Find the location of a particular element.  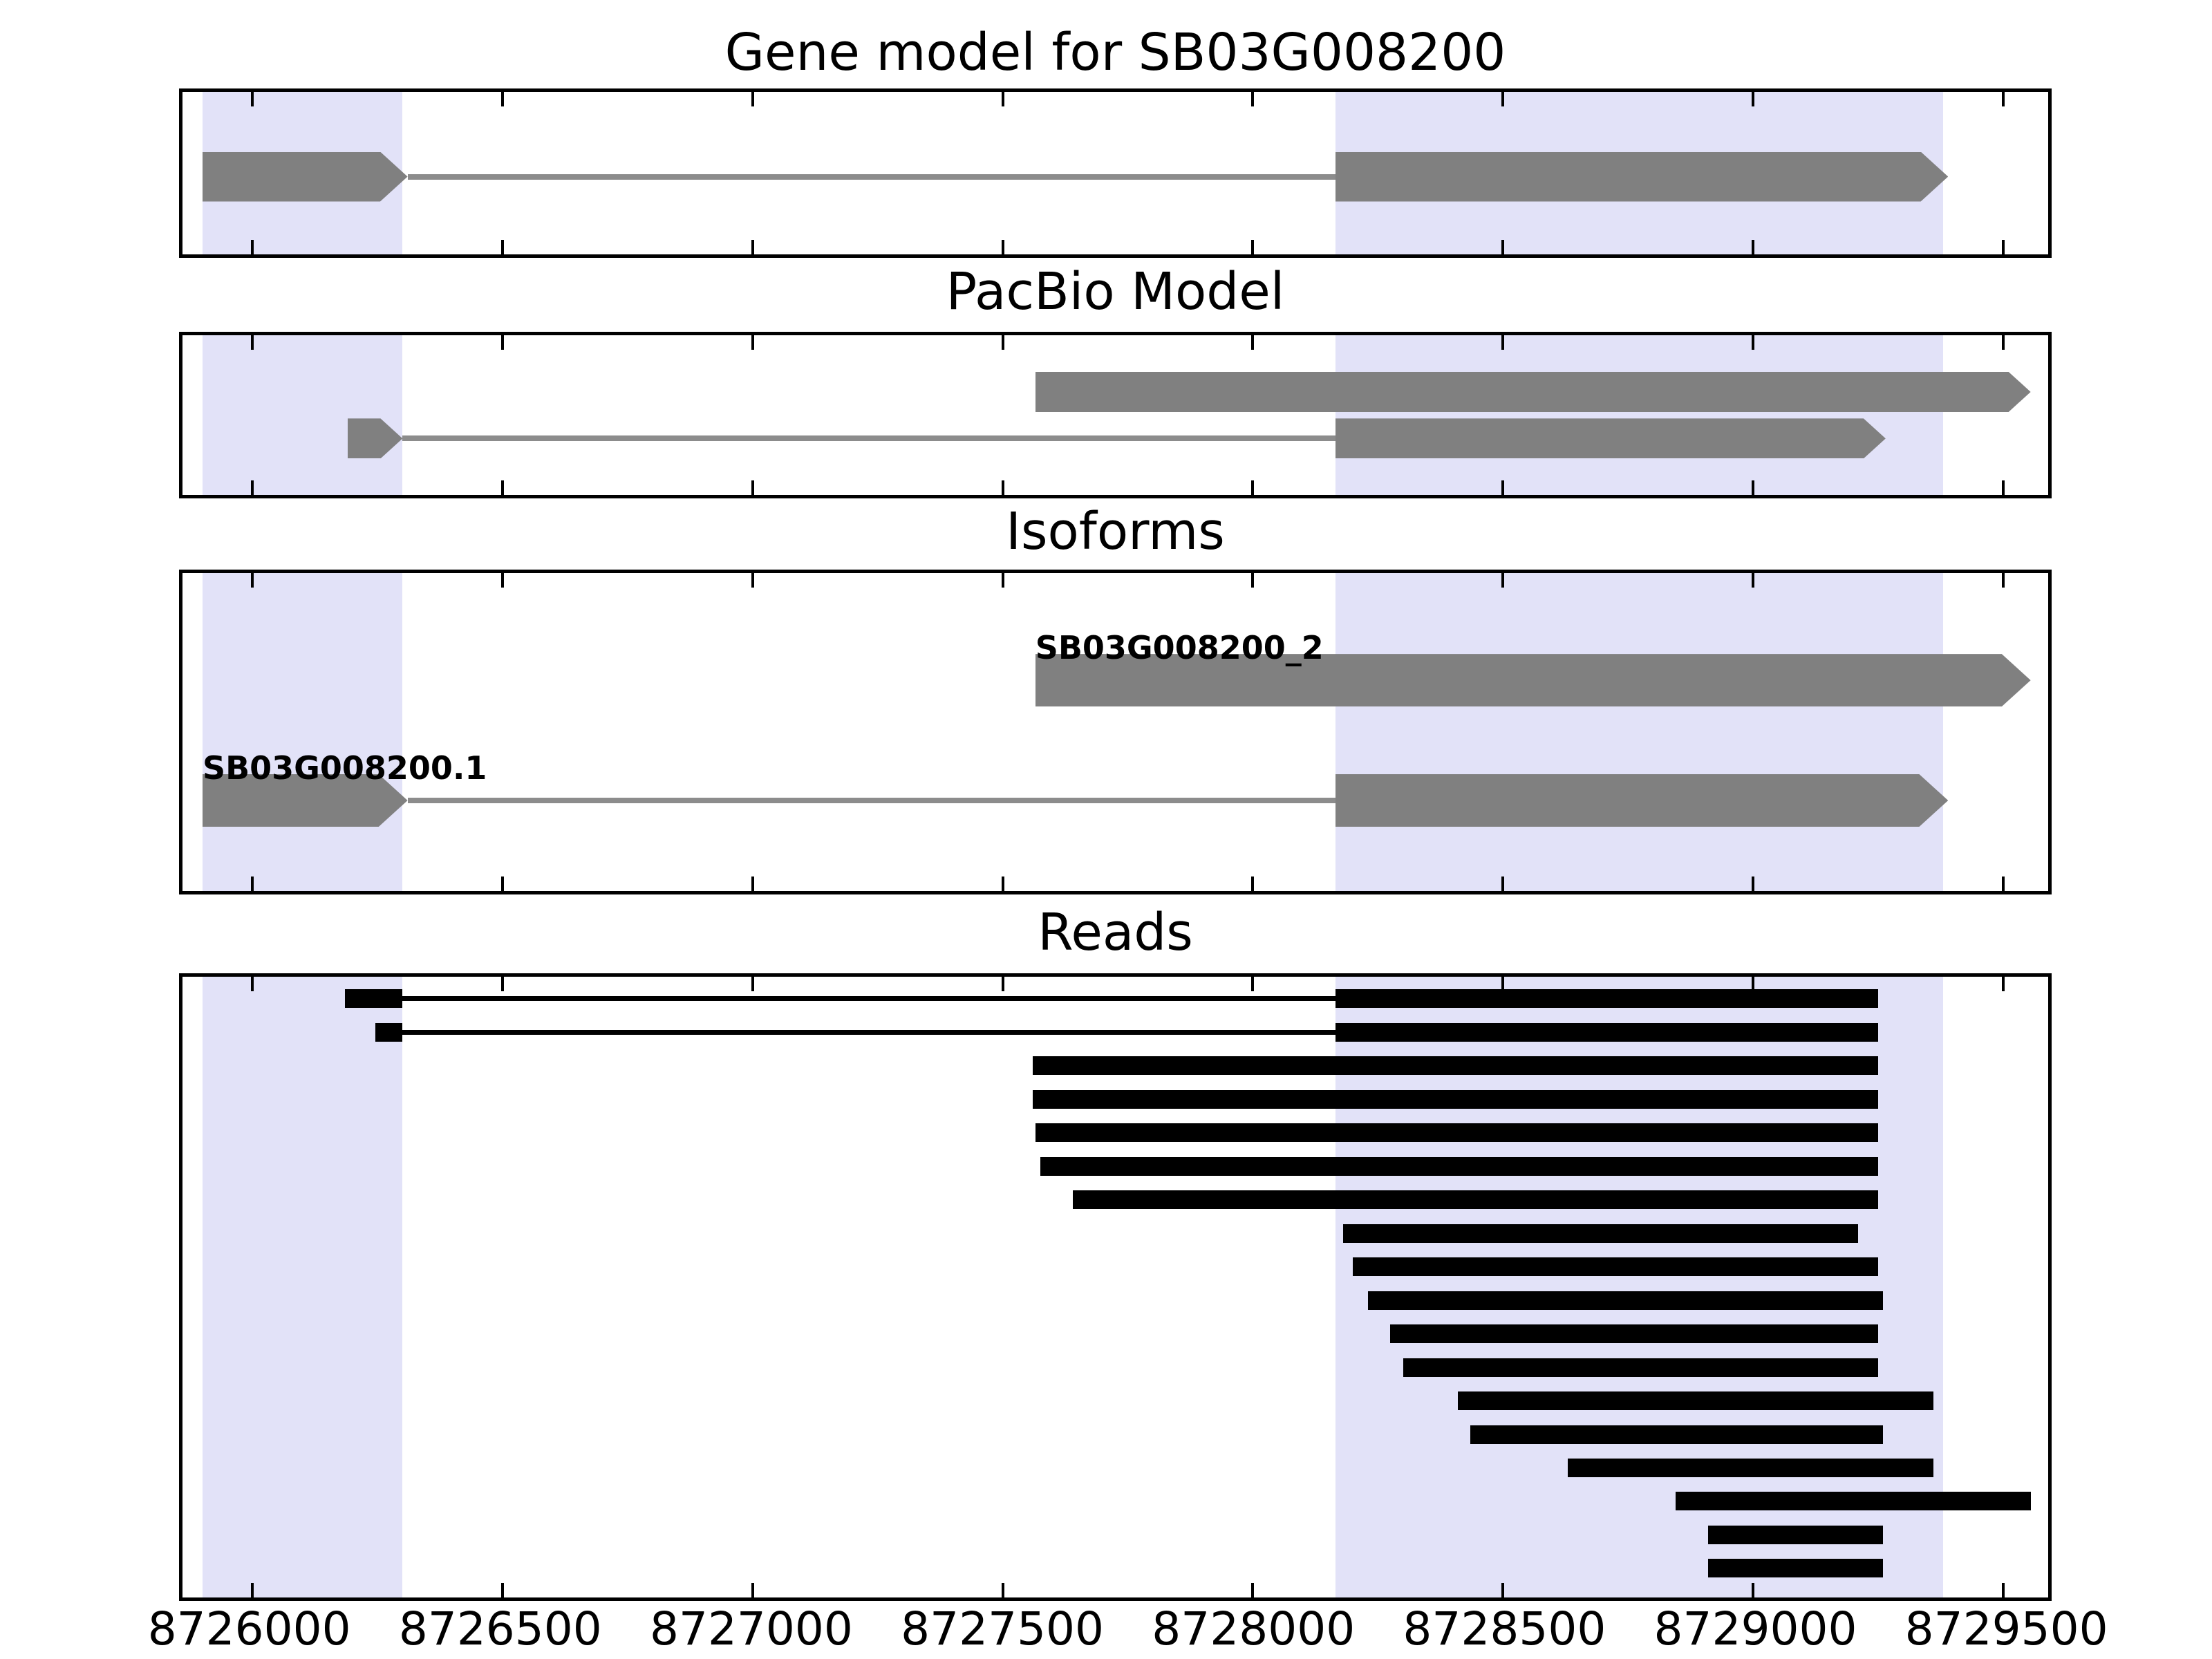

x-axis-tick-label: 8728500 is located at coordinates (1504, 1629).